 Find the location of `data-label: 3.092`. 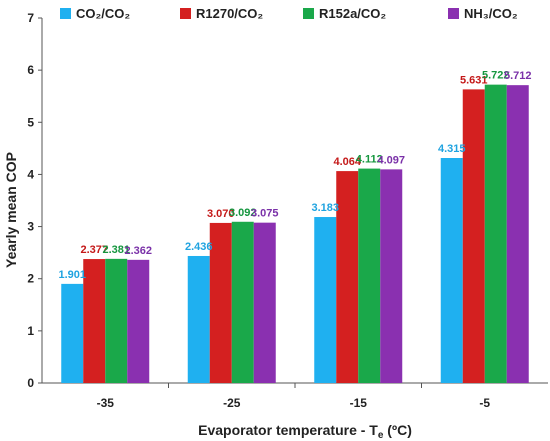

data-label: 3.092 is located at coordinates (243, 213).